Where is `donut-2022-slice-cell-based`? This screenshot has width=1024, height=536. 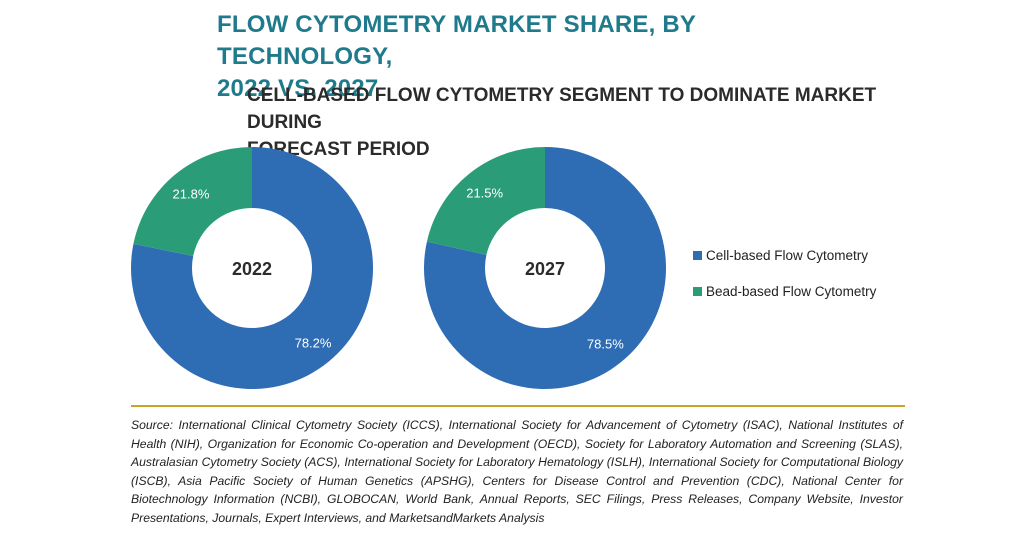 donut-2022-slice-cell-based is located at coordinates (252, 268).